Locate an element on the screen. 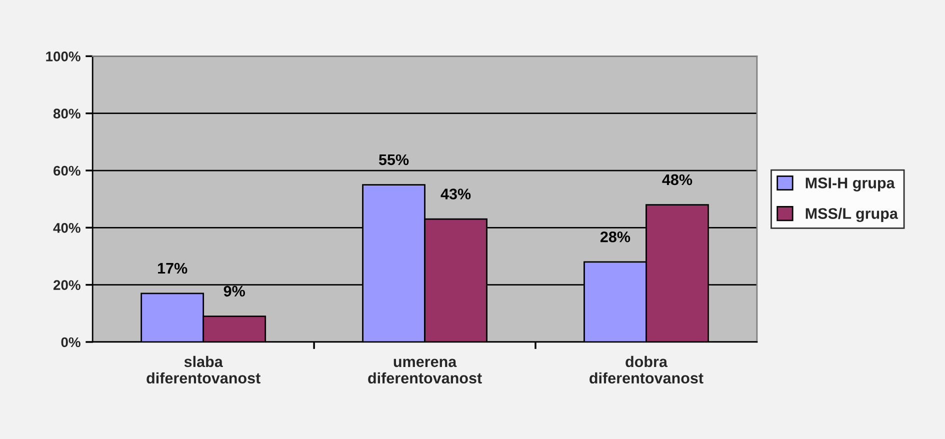 The width and height of the screenshot is (945, 439). y-tick-label: 80% is located at coordinates (66, 113).